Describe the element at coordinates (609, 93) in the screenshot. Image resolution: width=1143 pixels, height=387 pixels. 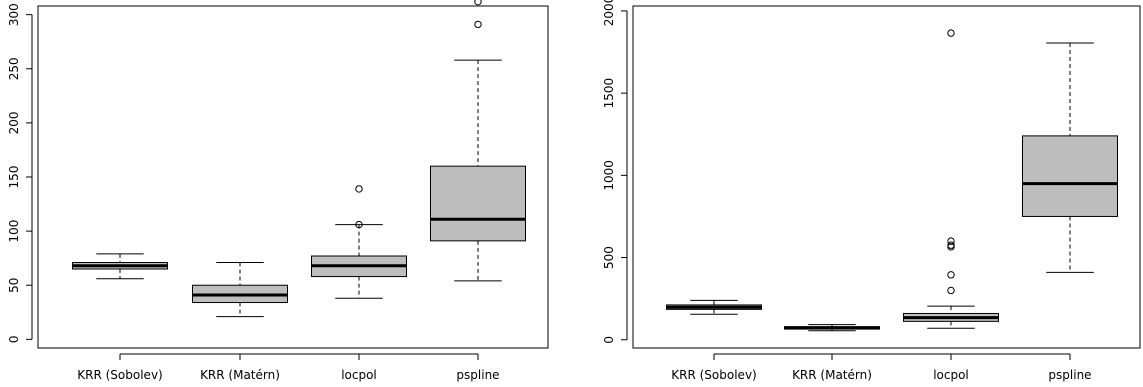
I see `y-tick-label: 1500` at that location.